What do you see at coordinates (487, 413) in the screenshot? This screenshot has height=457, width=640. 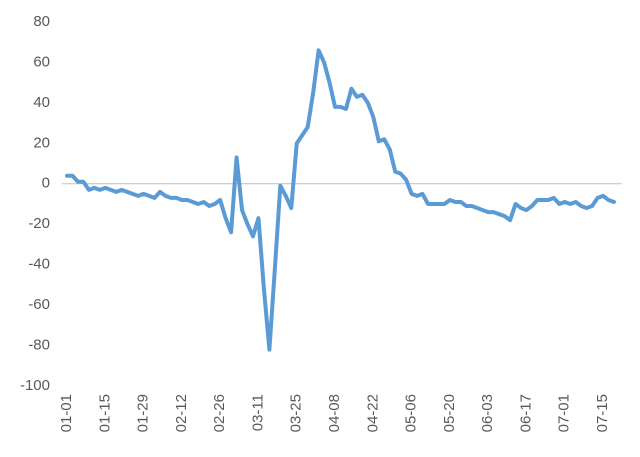 I see `x-tick-label: 06-03` at bounding box center [487, 413].